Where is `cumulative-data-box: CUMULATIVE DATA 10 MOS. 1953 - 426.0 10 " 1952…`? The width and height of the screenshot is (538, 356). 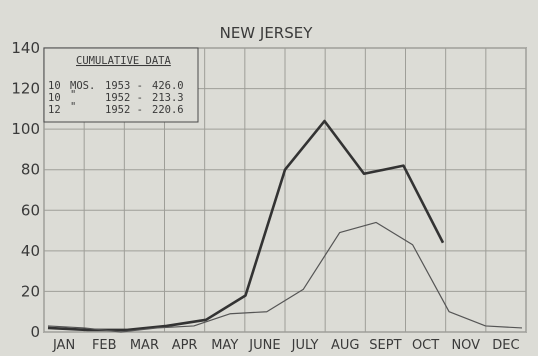 cumulative-data-box: CUMULATIVE DATA 10 MOS. 1953 - 426.0 10 " 1952… is located at coordinates (121, 85).